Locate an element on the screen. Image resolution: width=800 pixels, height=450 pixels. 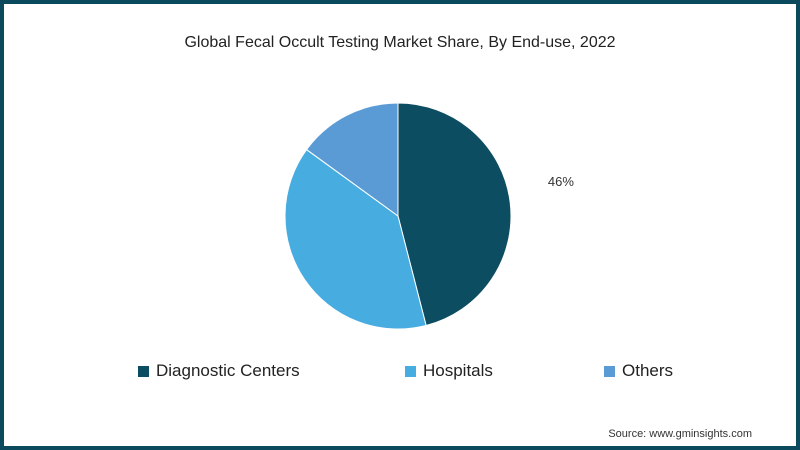
legend-item-hospitals: Hospitals is located at coordinates (449, 371).